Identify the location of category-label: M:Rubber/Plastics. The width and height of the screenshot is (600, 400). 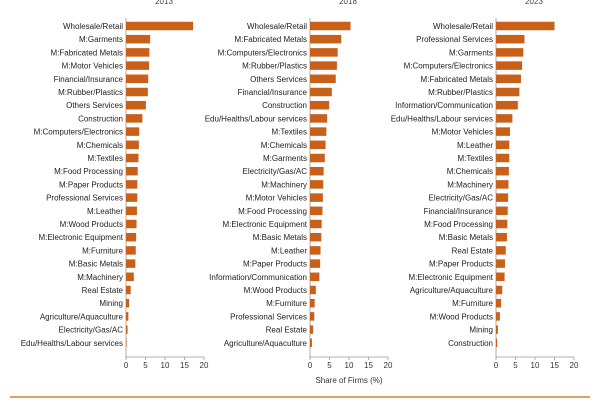
(90, 92).